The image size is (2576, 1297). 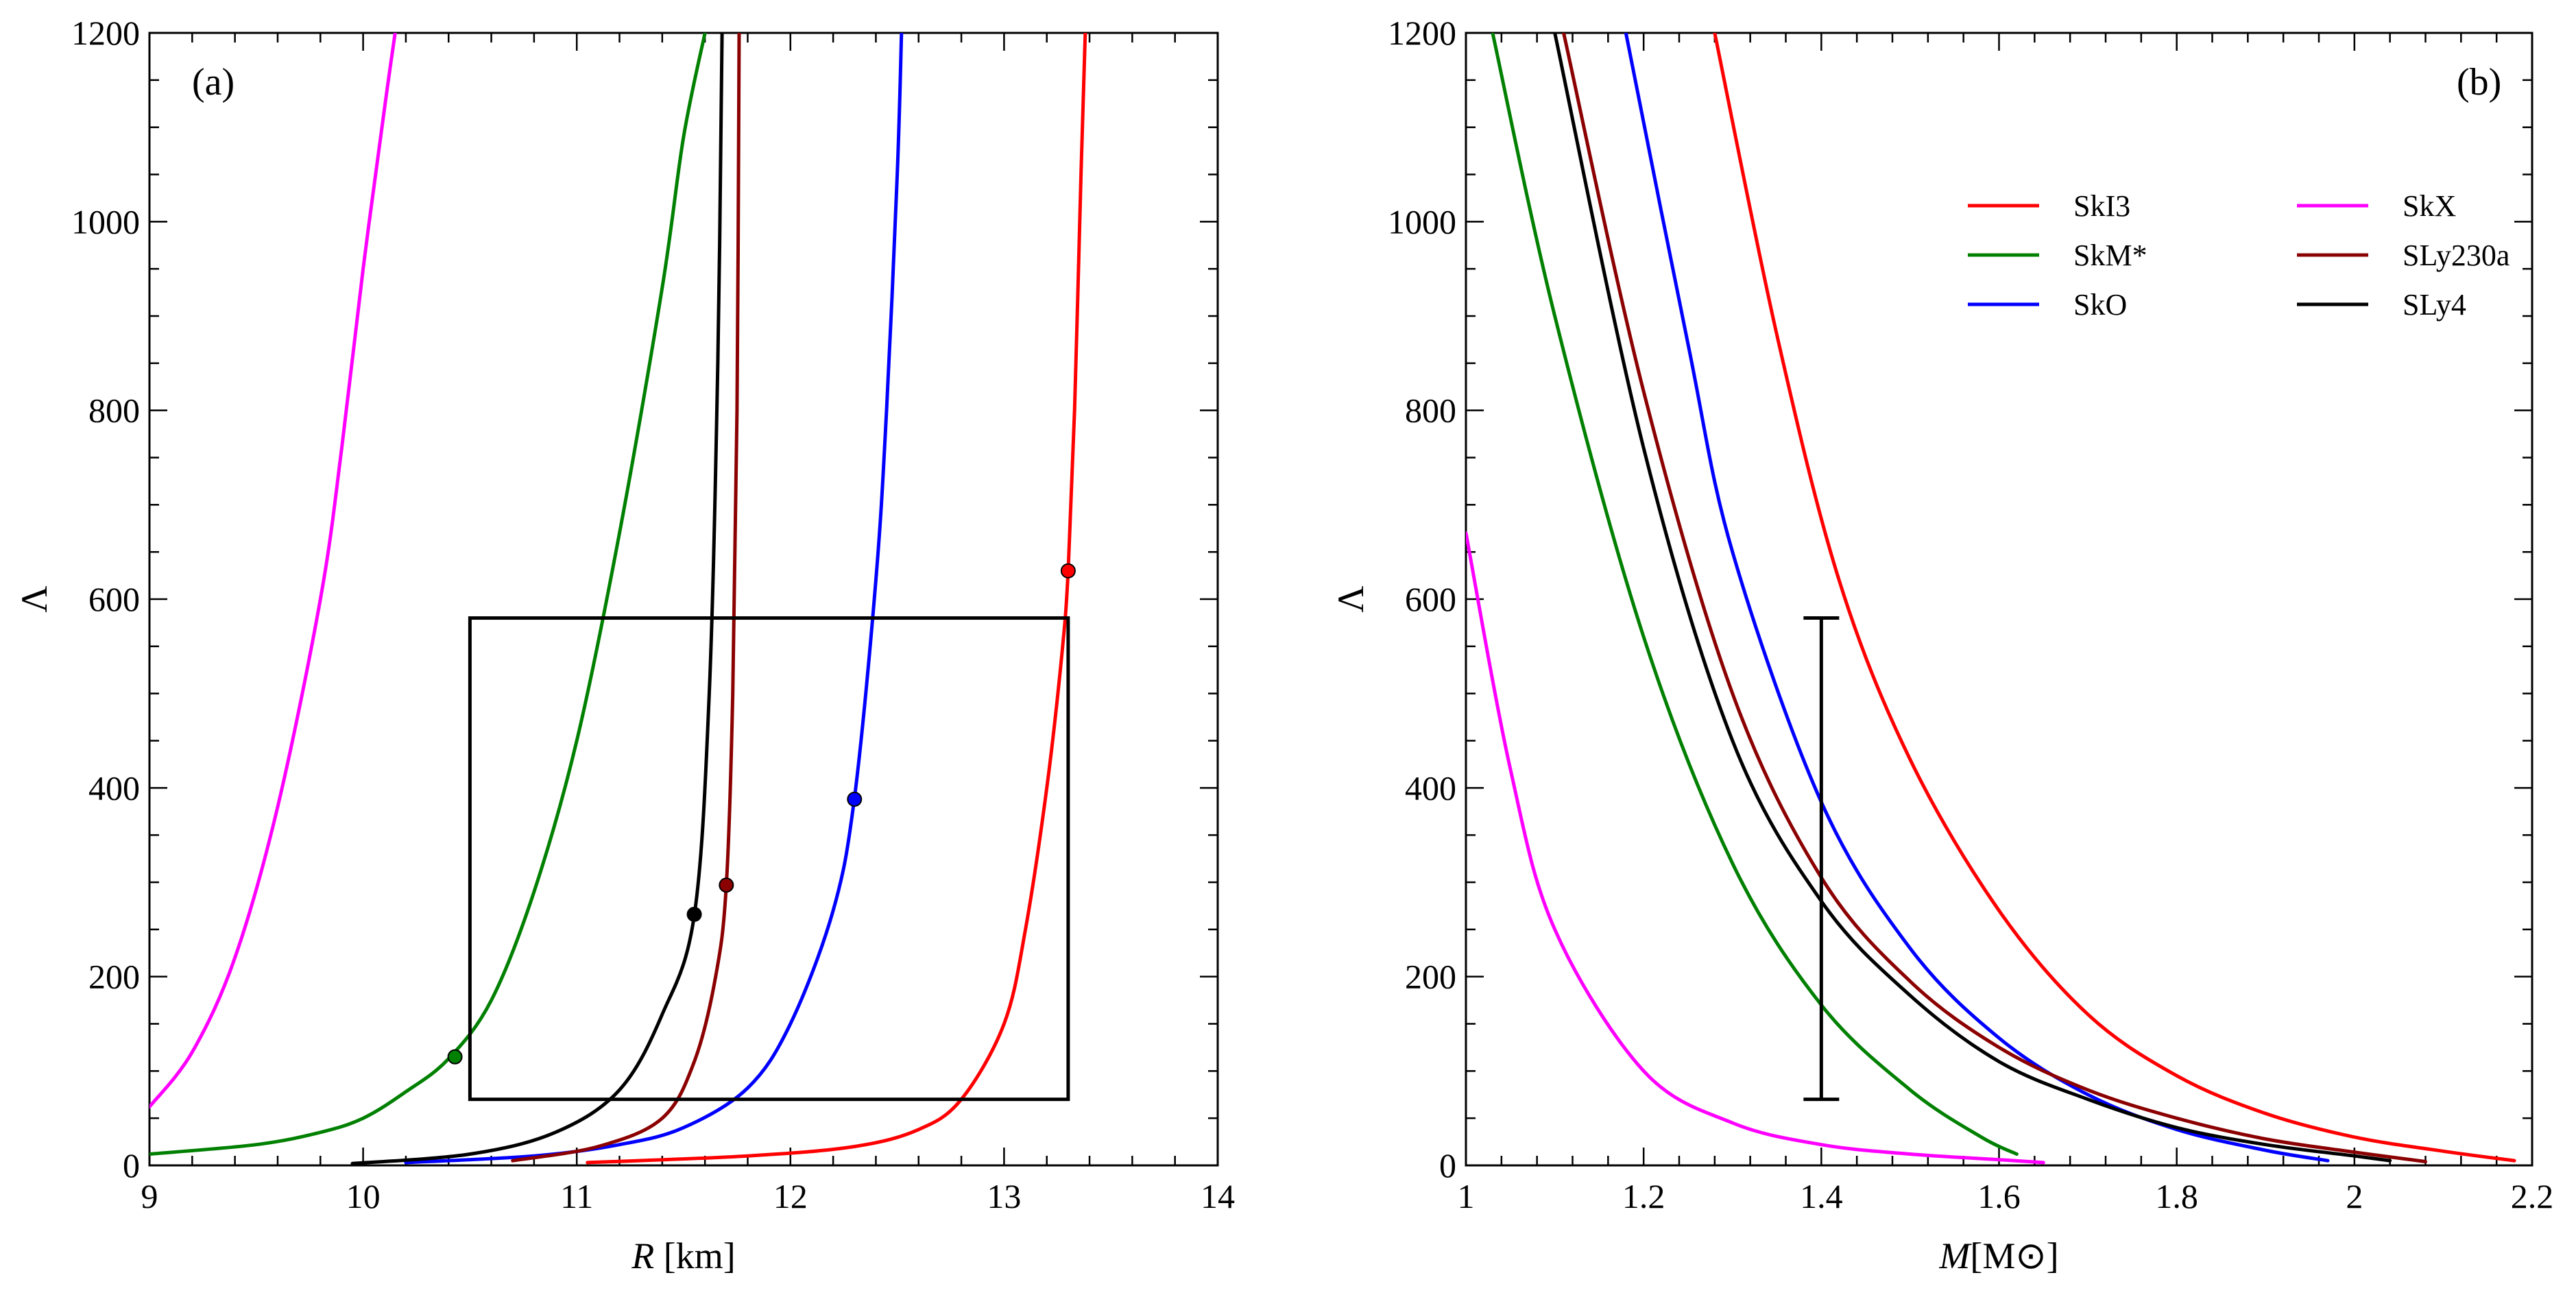 What do you see at coordinates (1999, 1196) in the screenshot?
I see `x-tick-label: 1.6` at bounding box center [1999, 1196].